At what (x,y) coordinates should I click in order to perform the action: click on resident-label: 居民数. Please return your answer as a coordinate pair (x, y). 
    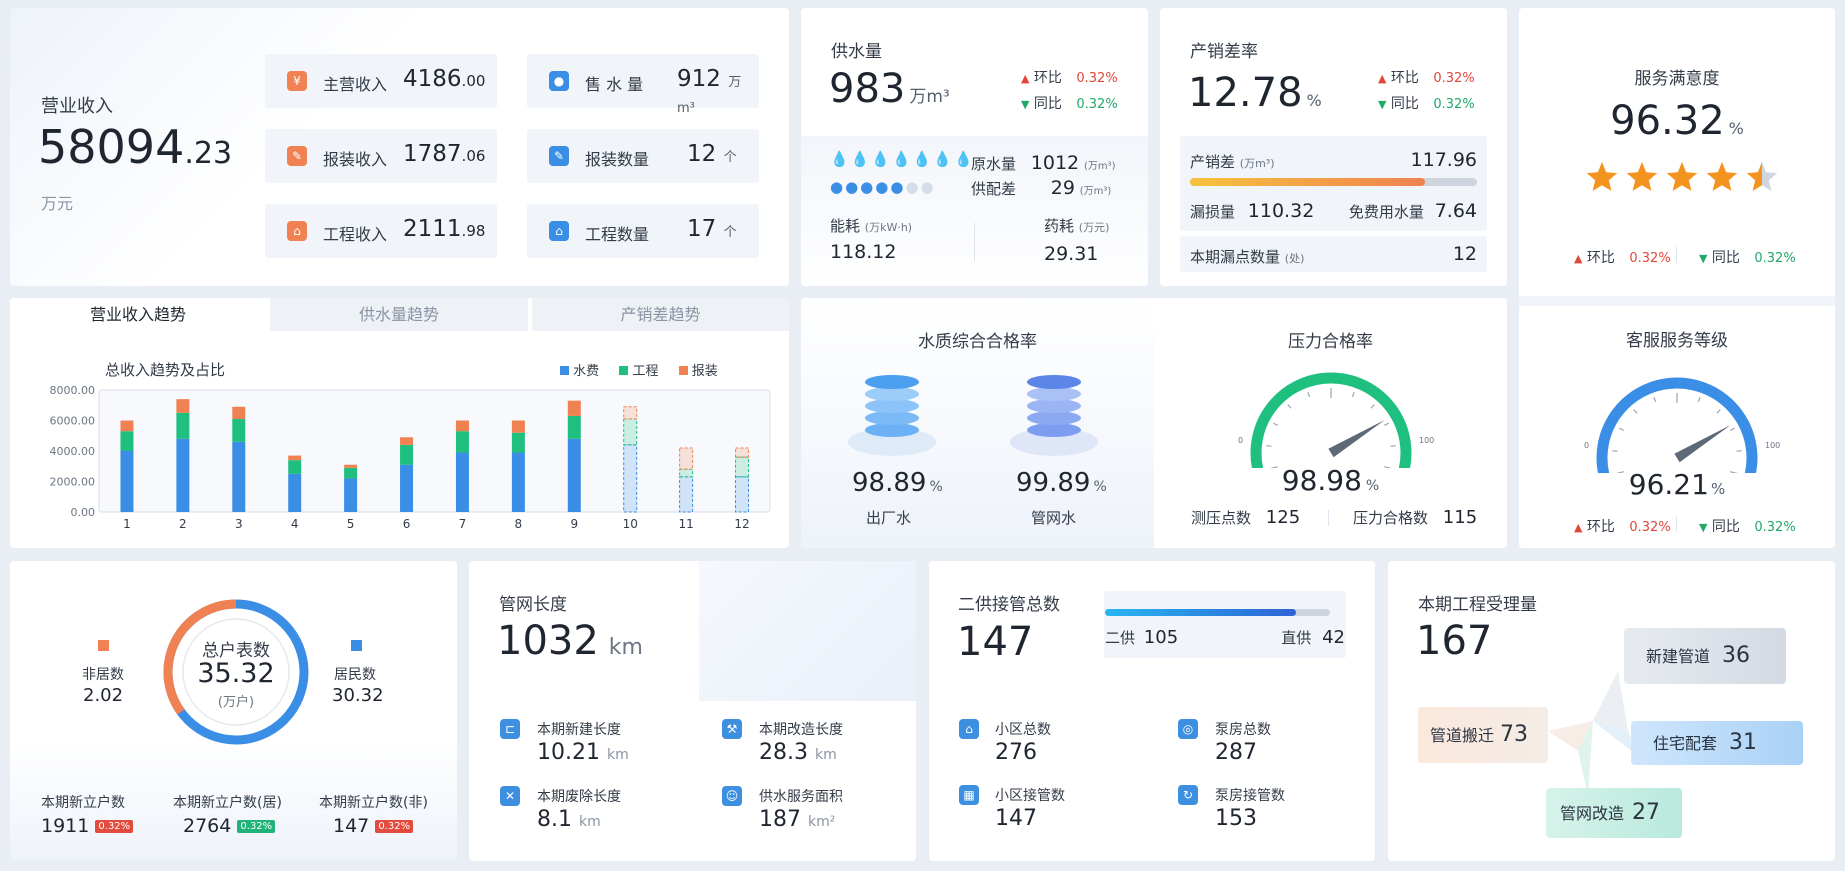
    Looking at the image, I should click on (355, 675).